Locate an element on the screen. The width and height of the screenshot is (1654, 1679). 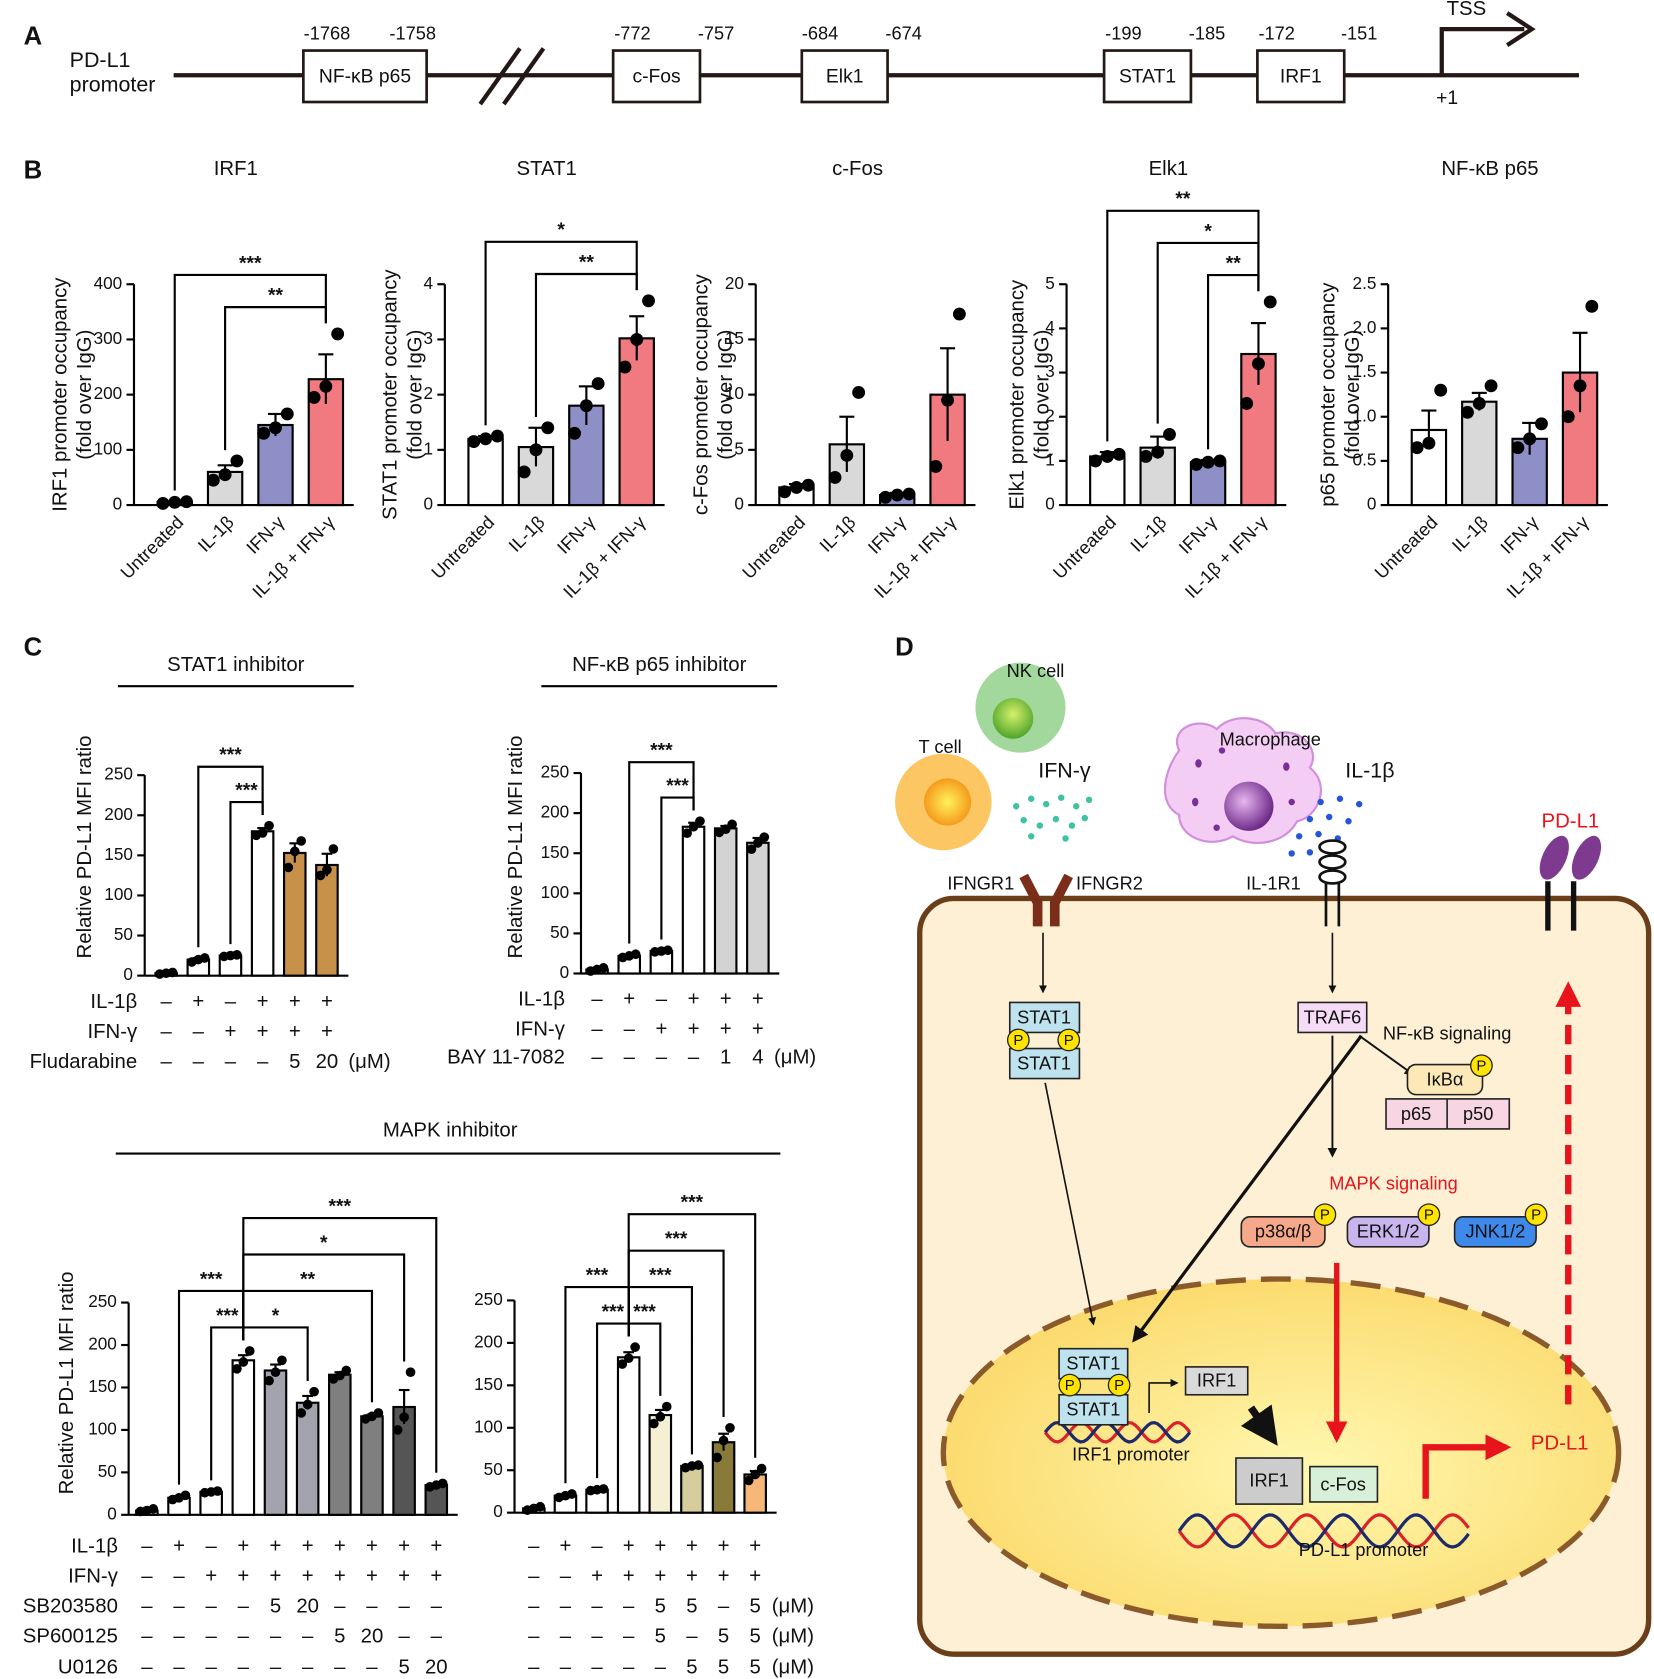
position-label: -185 is located at coordinates (1207, 33).